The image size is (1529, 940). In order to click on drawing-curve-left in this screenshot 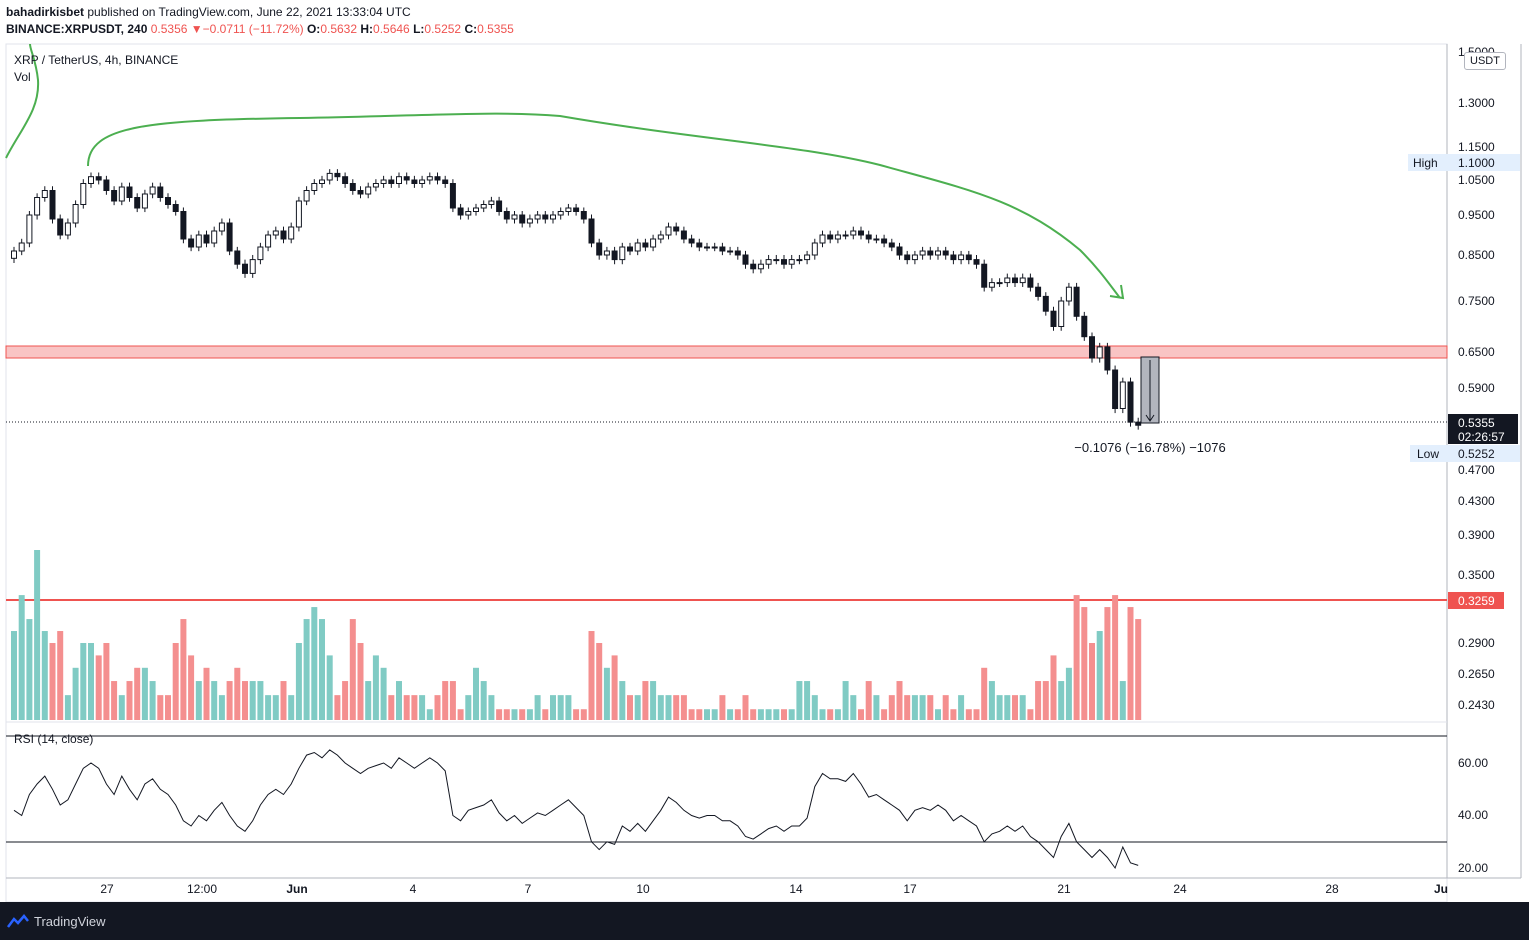, I will do `click(22, 101)`.